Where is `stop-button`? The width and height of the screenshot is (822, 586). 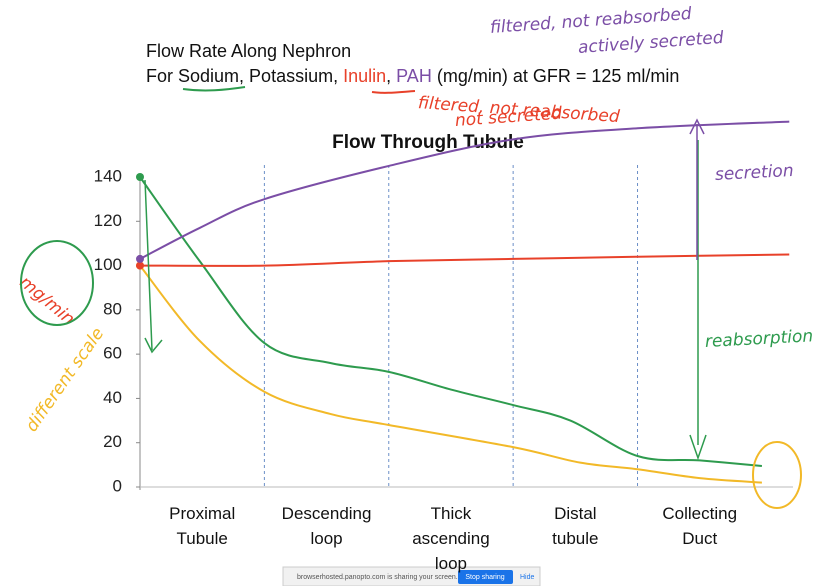
stop-button is located at coordinates (485, 577).